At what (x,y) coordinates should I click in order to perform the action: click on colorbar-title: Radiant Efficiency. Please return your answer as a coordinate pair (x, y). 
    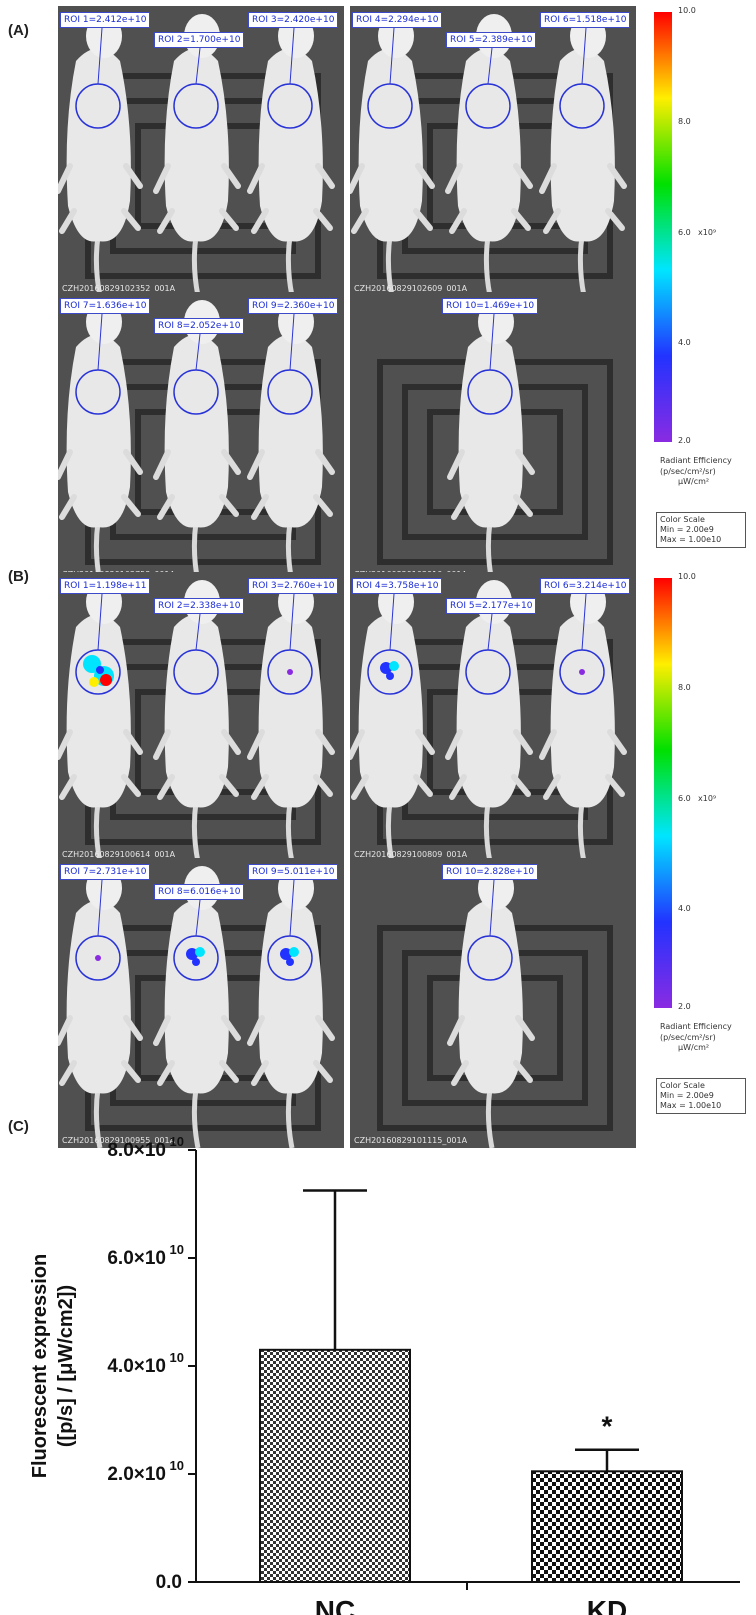
    Looking at the image, I should click on (696, 1026).